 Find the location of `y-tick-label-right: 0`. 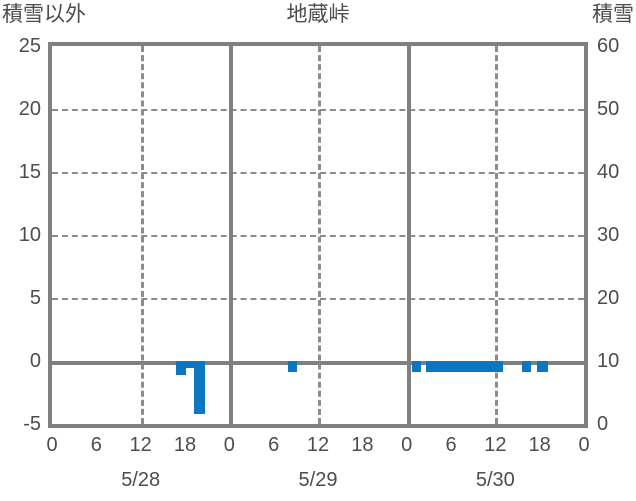

y-tick-label-right: 0 is located at coordinates (603, 424).